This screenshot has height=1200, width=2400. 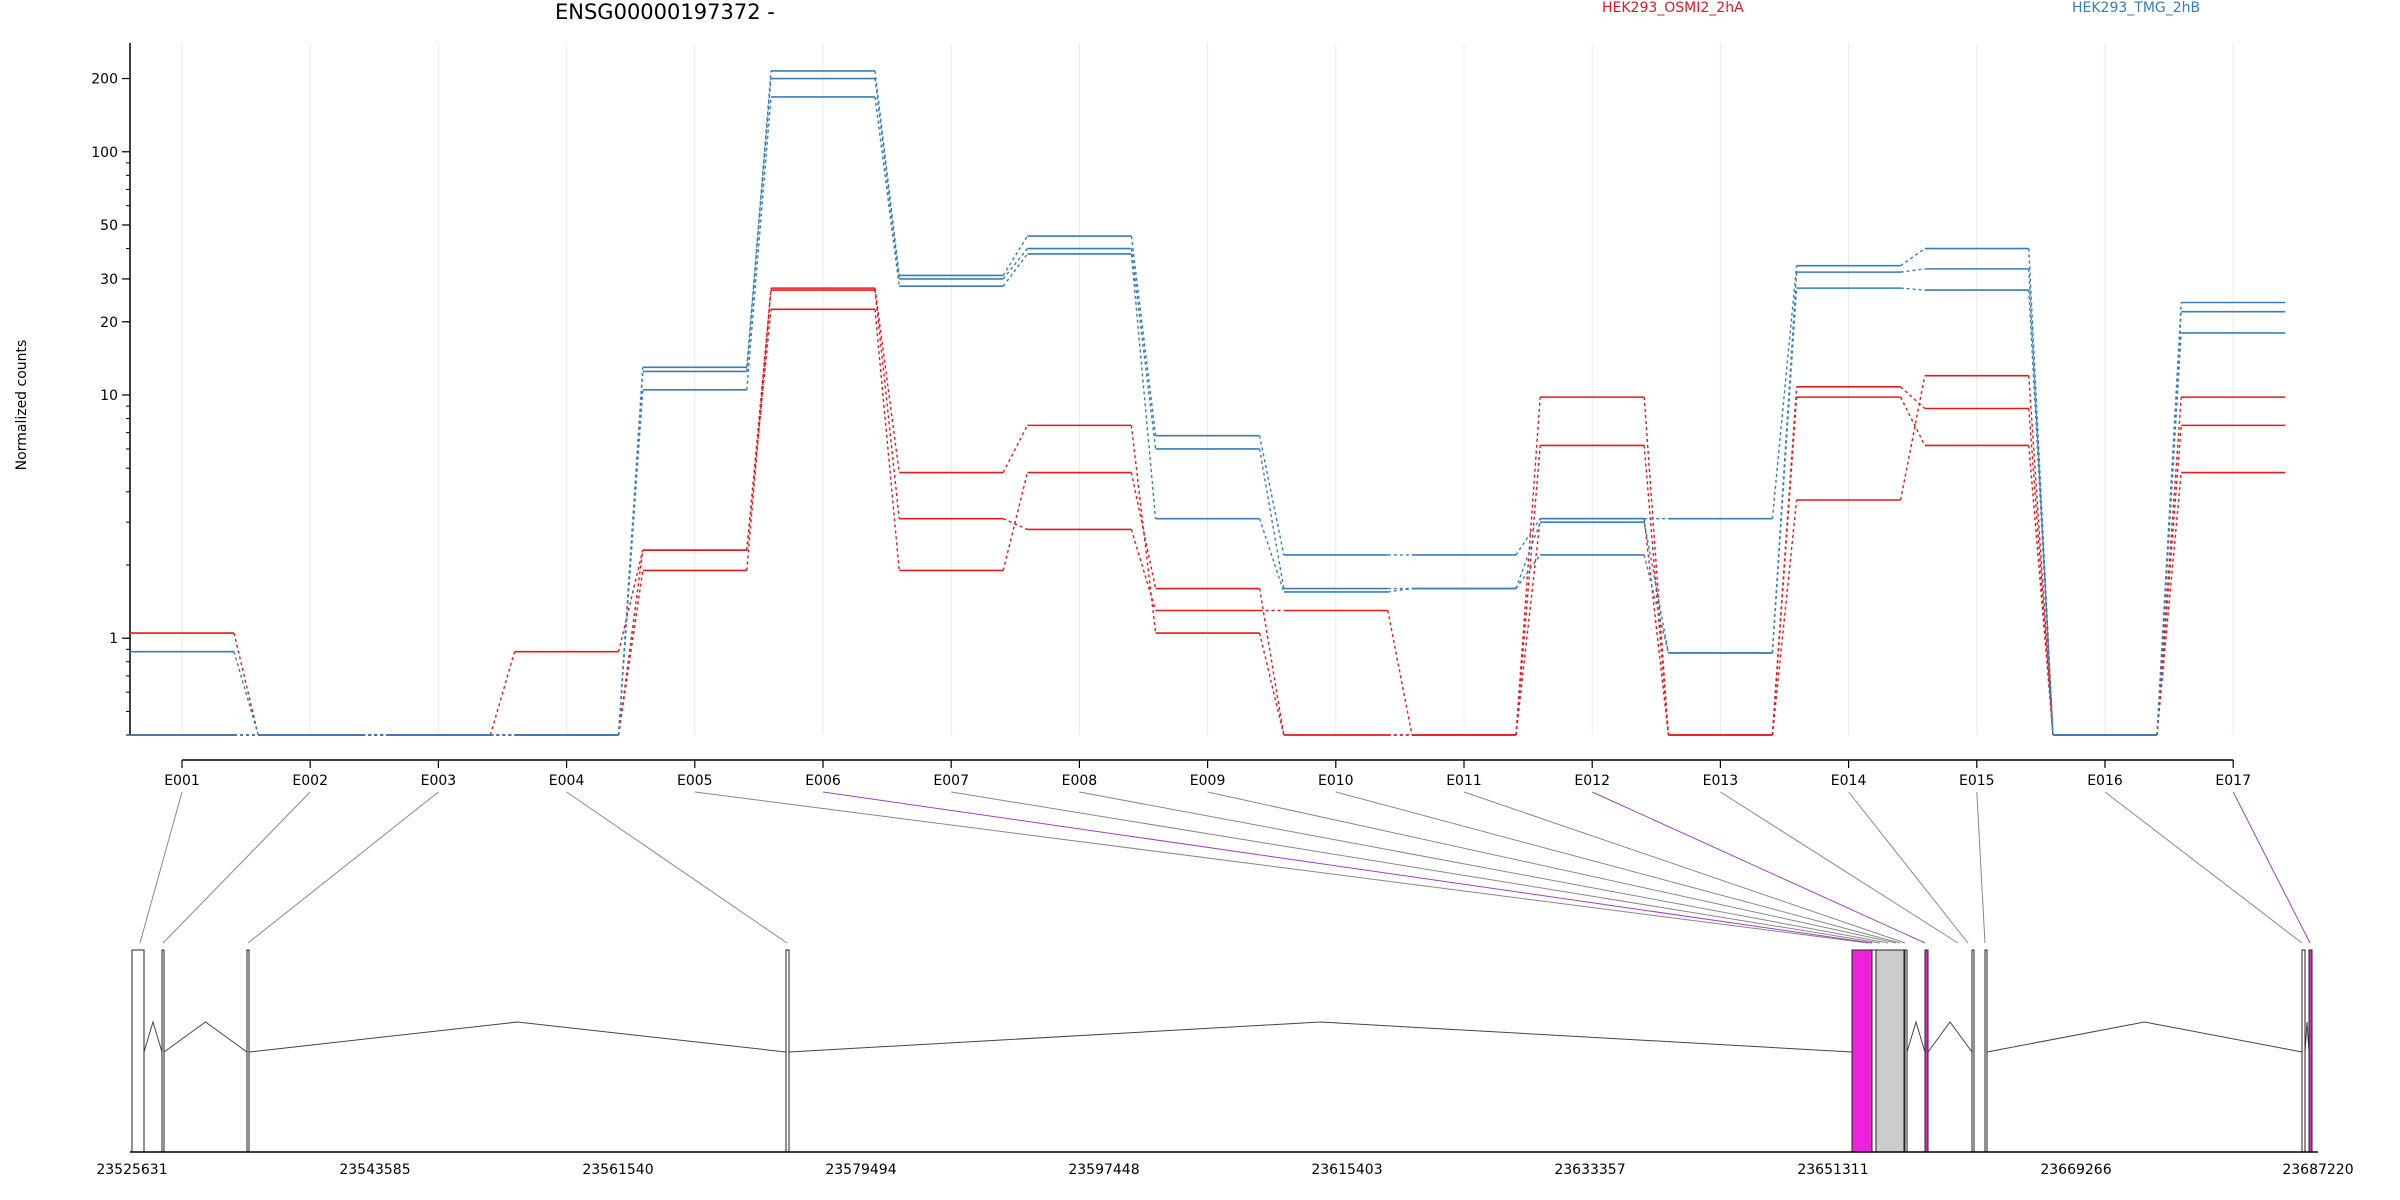 I want to click on x-tick-label-e008: E008, so click(x=1080, y=781).